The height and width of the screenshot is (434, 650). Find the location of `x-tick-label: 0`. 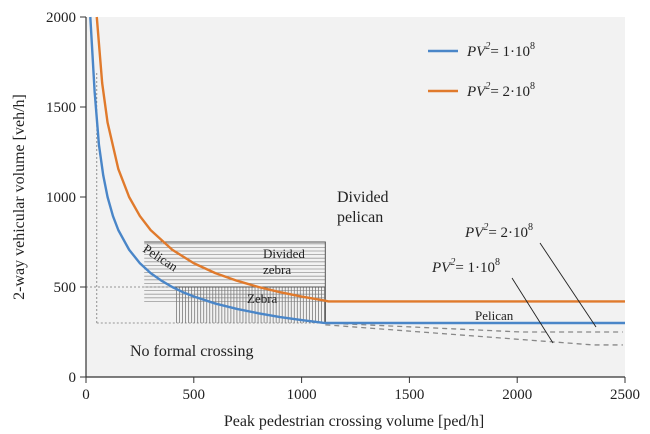

x-tick-label: 0 is located at coordinates (86, 395).